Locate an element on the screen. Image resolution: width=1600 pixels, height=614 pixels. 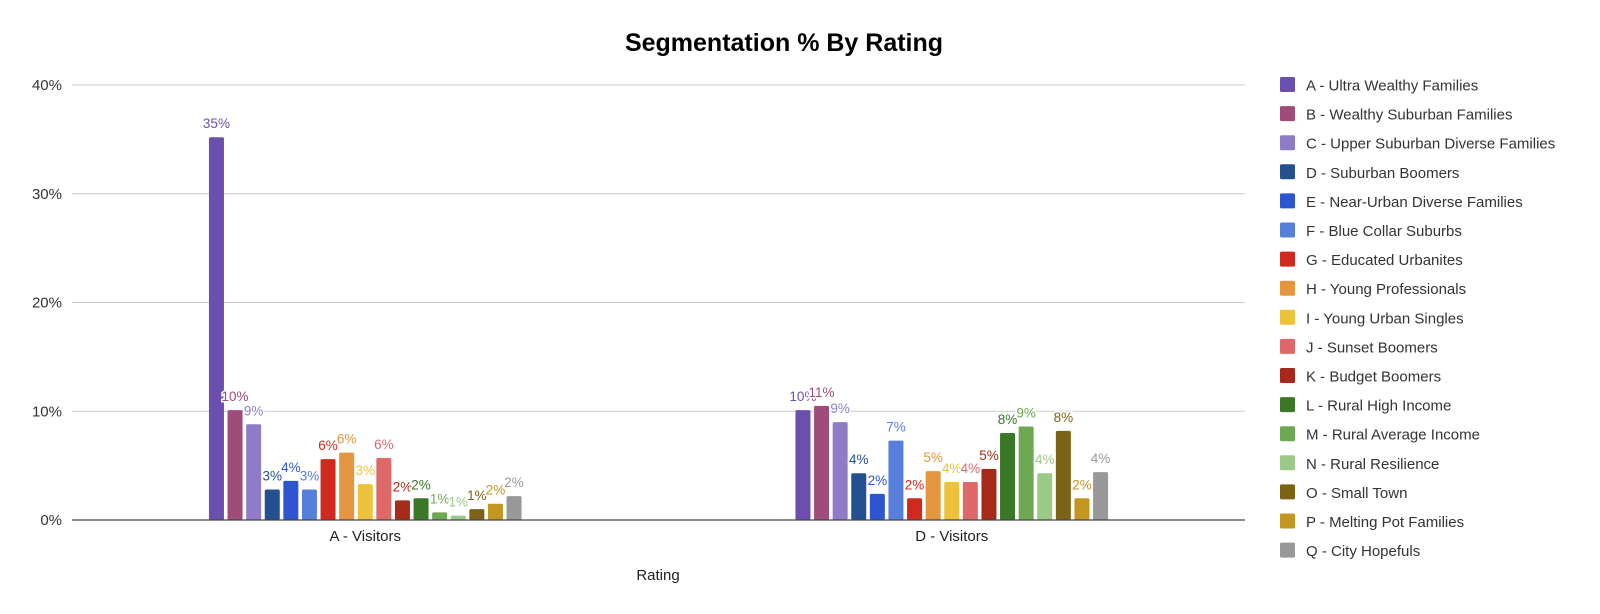
legend-item: N - Rural Resilience is located at coordinates (1359, 464).